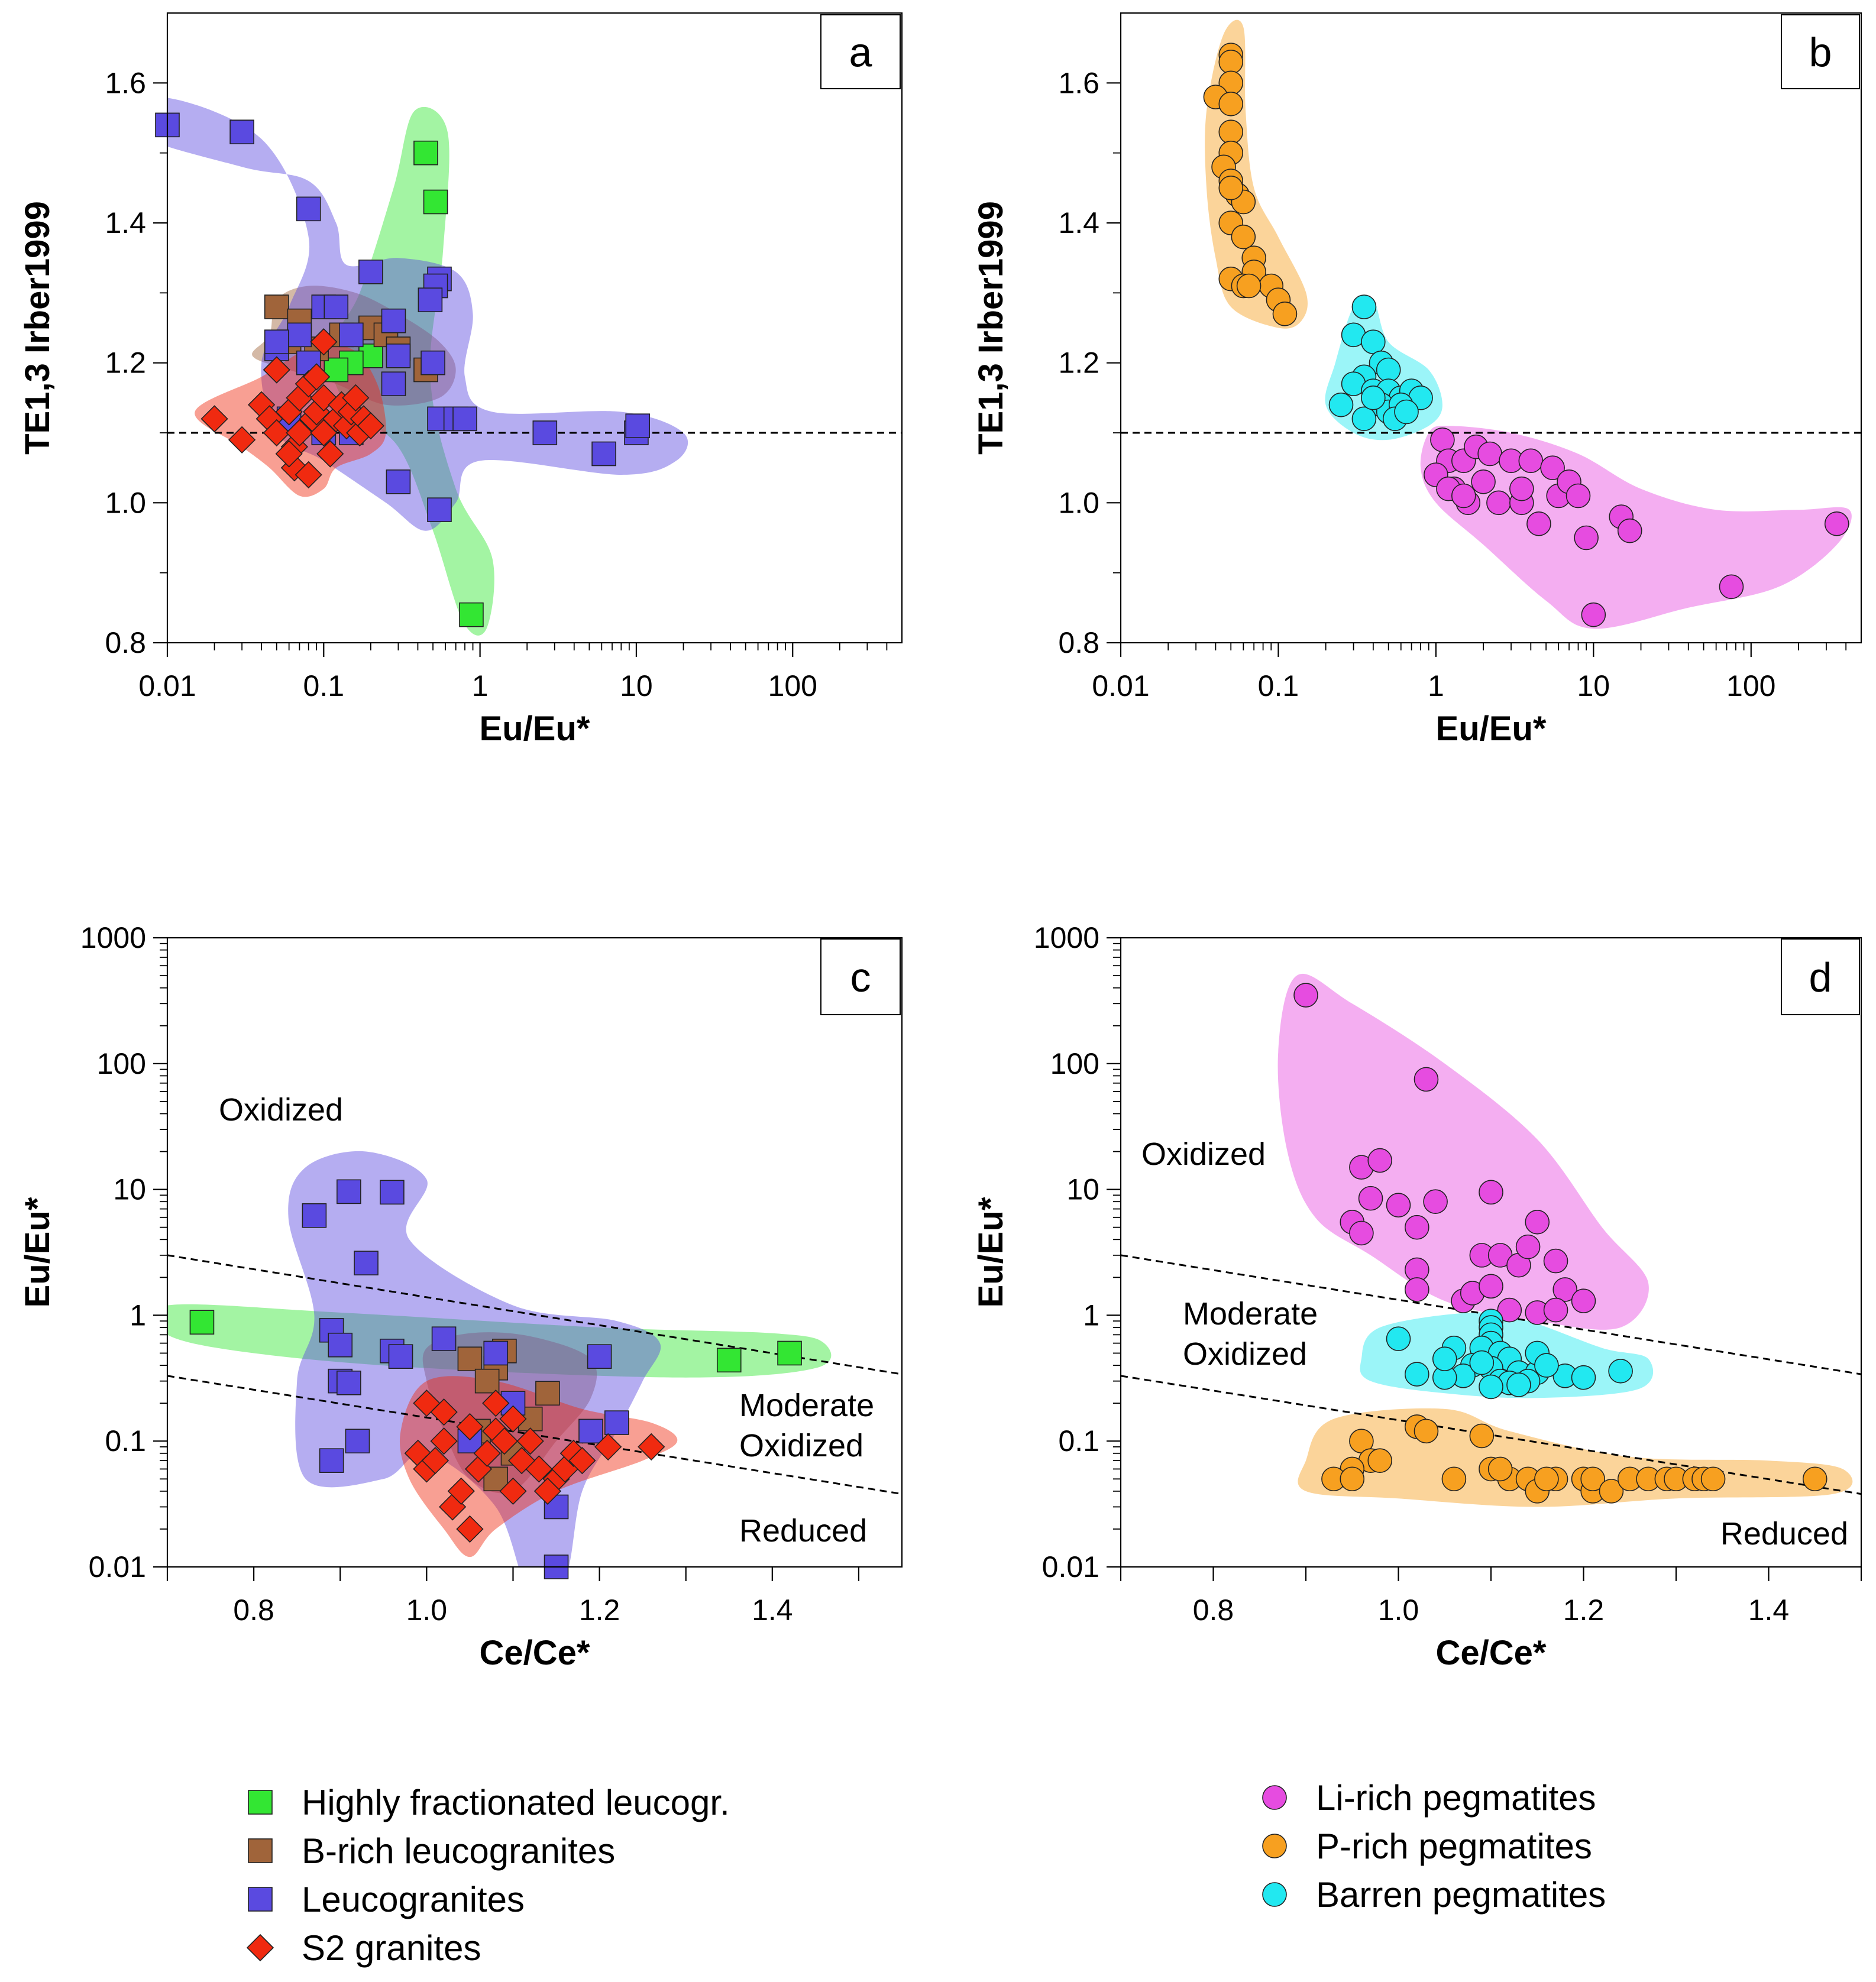  What do you see at coordinates (1454, 1846) in the screenshot?
I see `legend-label: P-rich pegmatites` at bounding box center [1454, 1846].